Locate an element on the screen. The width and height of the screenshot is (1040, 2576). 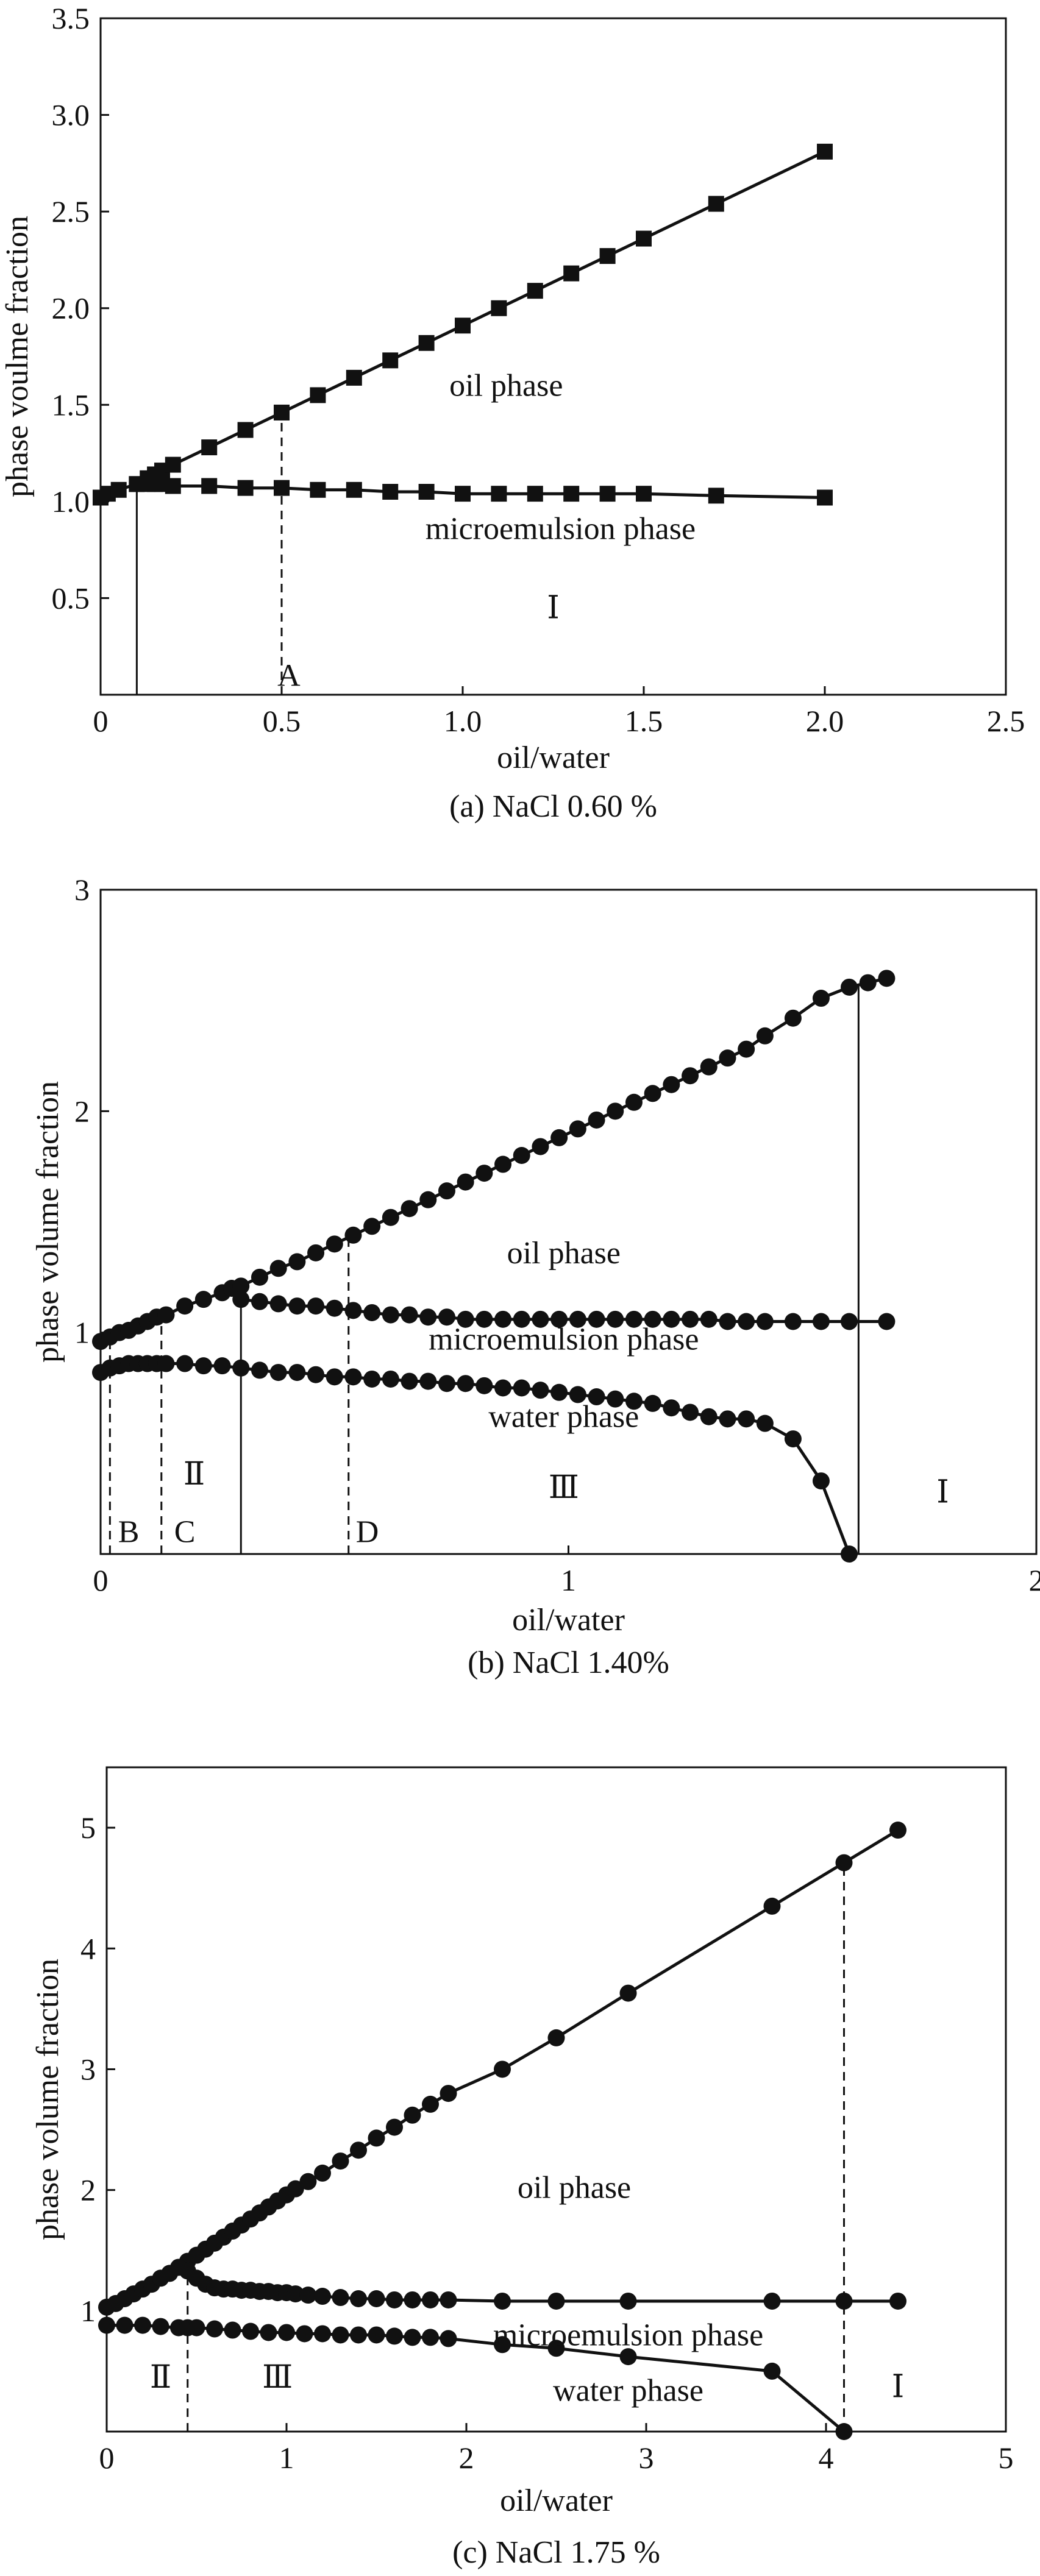
annotation: microemulsion phase is located at coordinates (564, 1339).